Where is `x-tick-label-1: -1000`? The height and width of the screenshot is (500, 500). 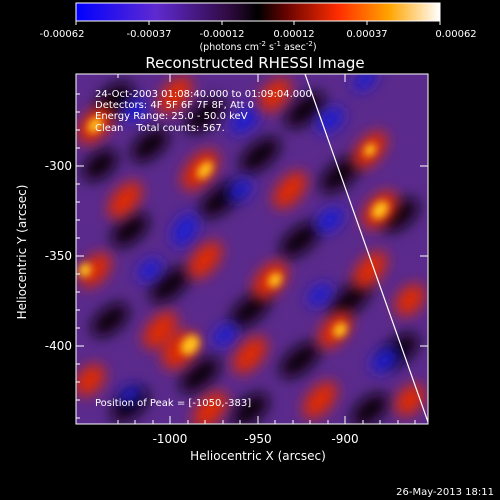
x-tick-label-1: -1000 is located at coordinates (170, 439).